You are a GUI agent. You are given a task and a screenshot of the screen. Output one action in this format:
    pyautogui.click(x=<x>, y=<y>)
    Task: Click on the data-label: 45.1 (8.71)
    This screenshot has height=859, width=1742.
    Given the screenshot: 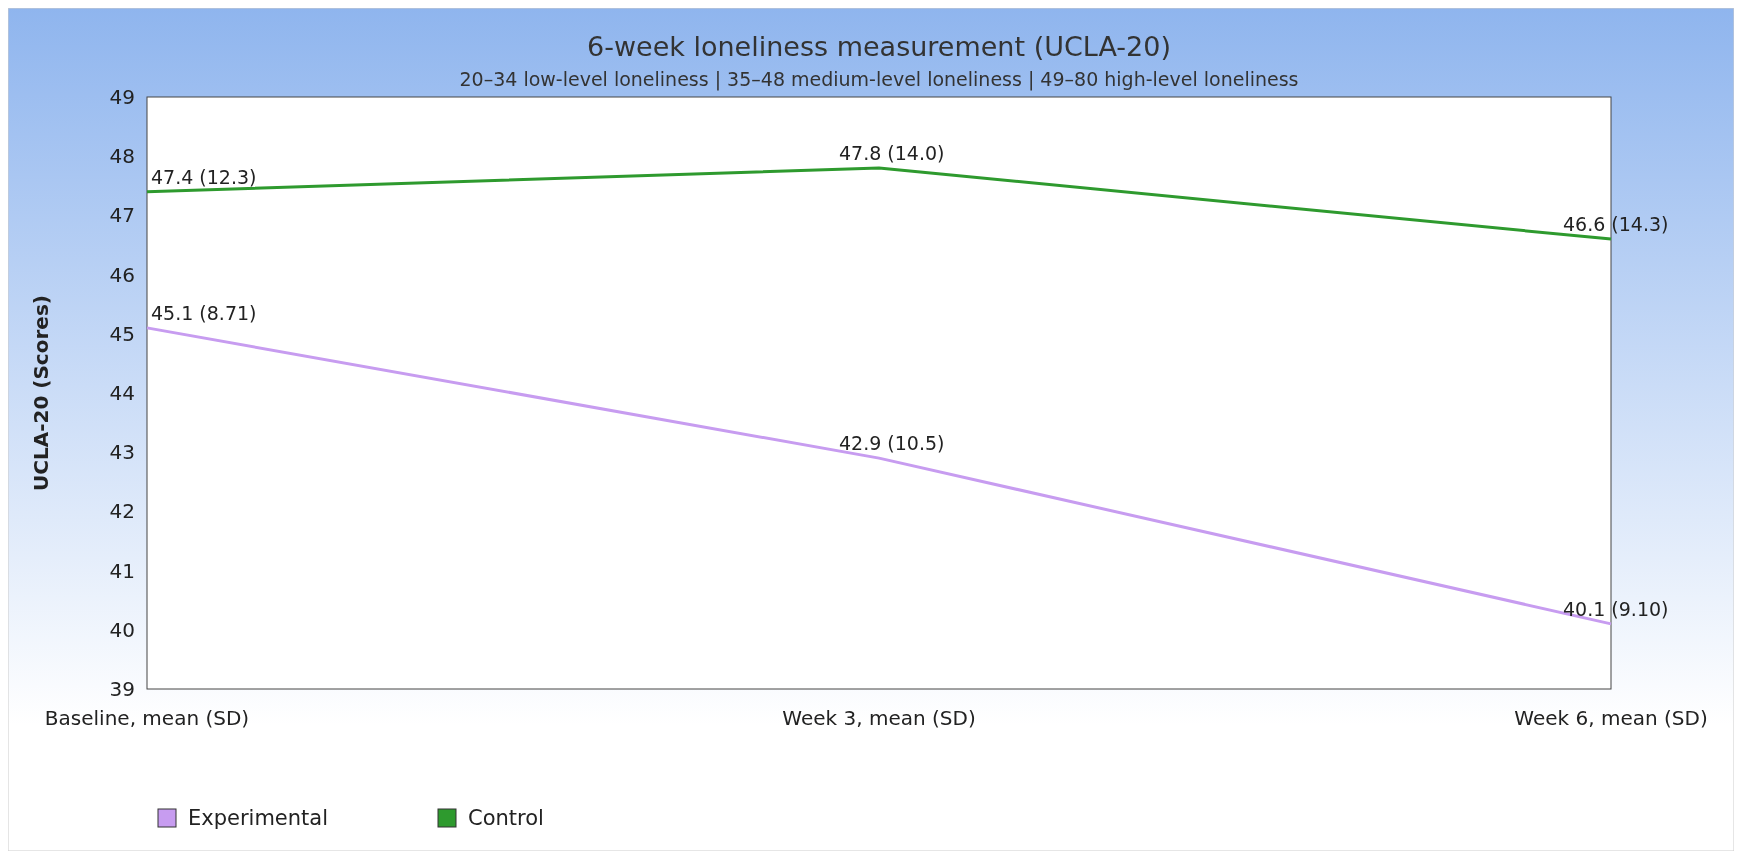 What is the action you would take?
    pyautogui.click(x=204, y=312)
    